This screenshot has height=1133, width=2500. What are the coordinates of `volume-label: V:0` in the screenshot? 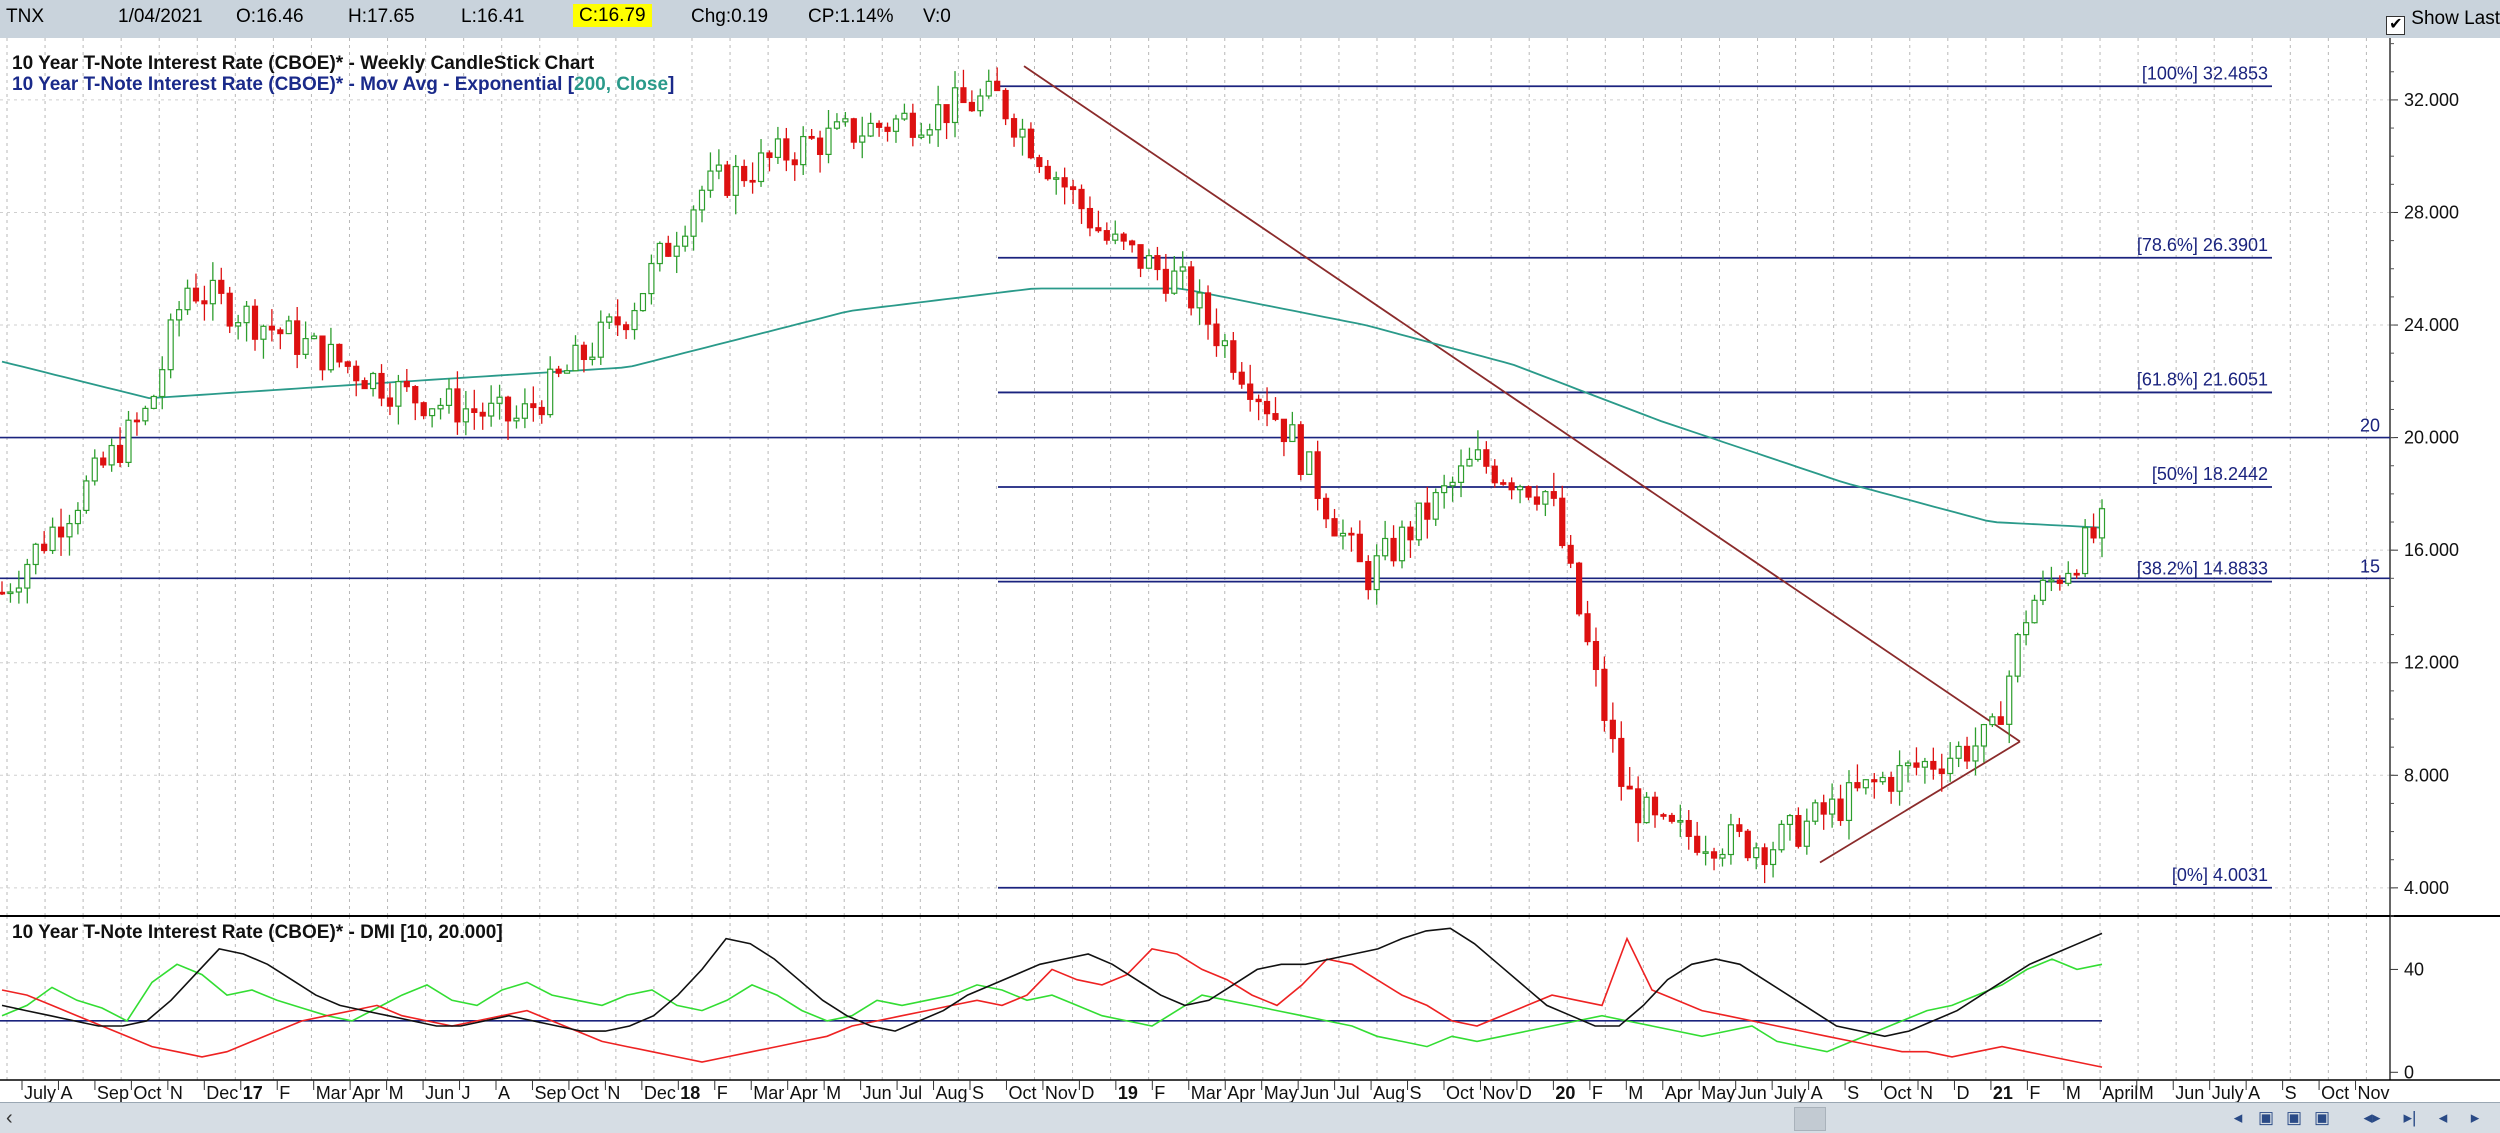 It's located at (937, 16).